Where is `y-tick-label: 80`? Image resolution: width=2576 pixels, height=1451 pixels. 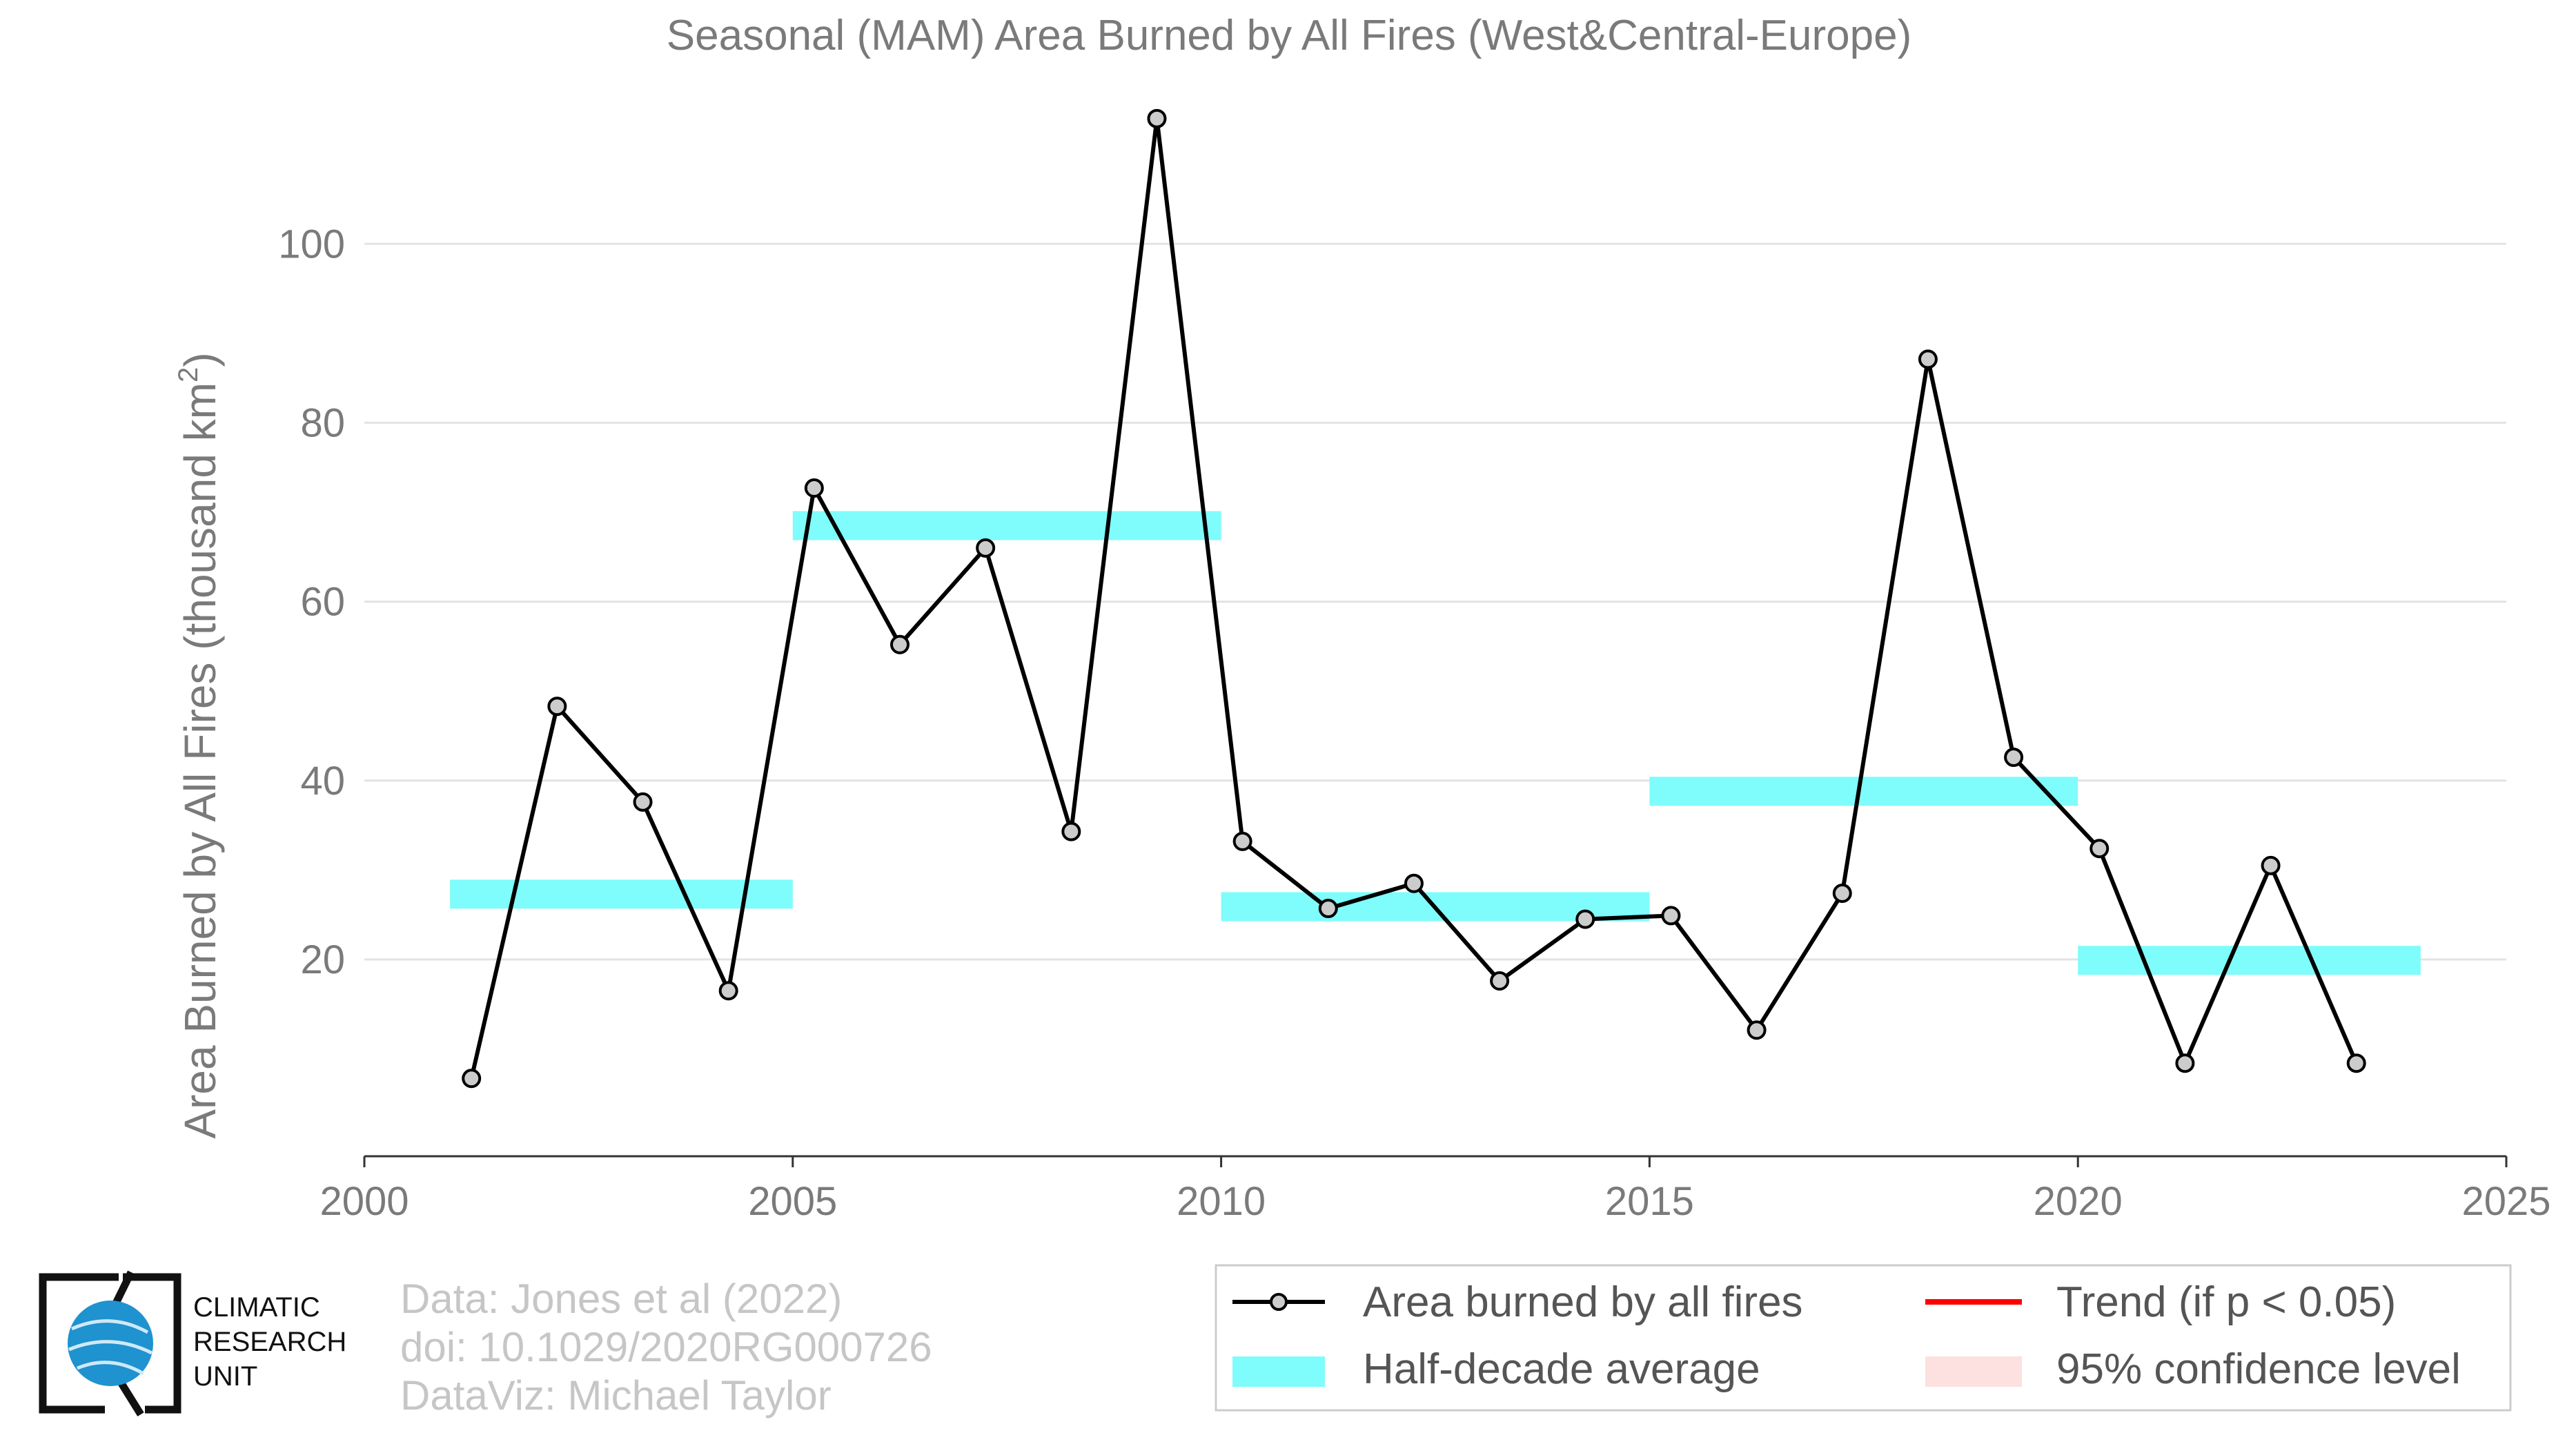
y-tick-label: 80 is located at coordinates (322, 422).